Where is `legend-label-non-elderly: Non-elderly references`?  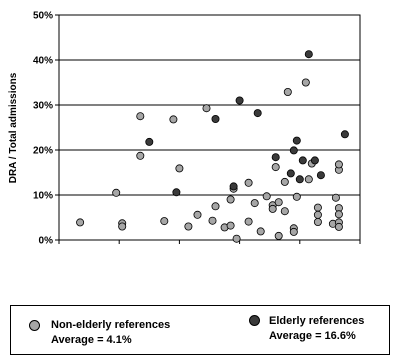 legend-label-non-elderly: Non-elderly references is located at coordinates (111, 325).